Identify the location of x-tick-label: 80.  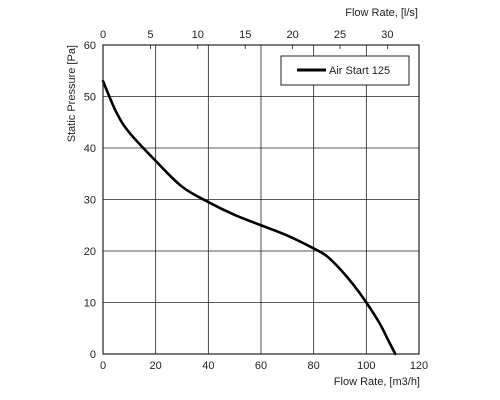
(314, 366).